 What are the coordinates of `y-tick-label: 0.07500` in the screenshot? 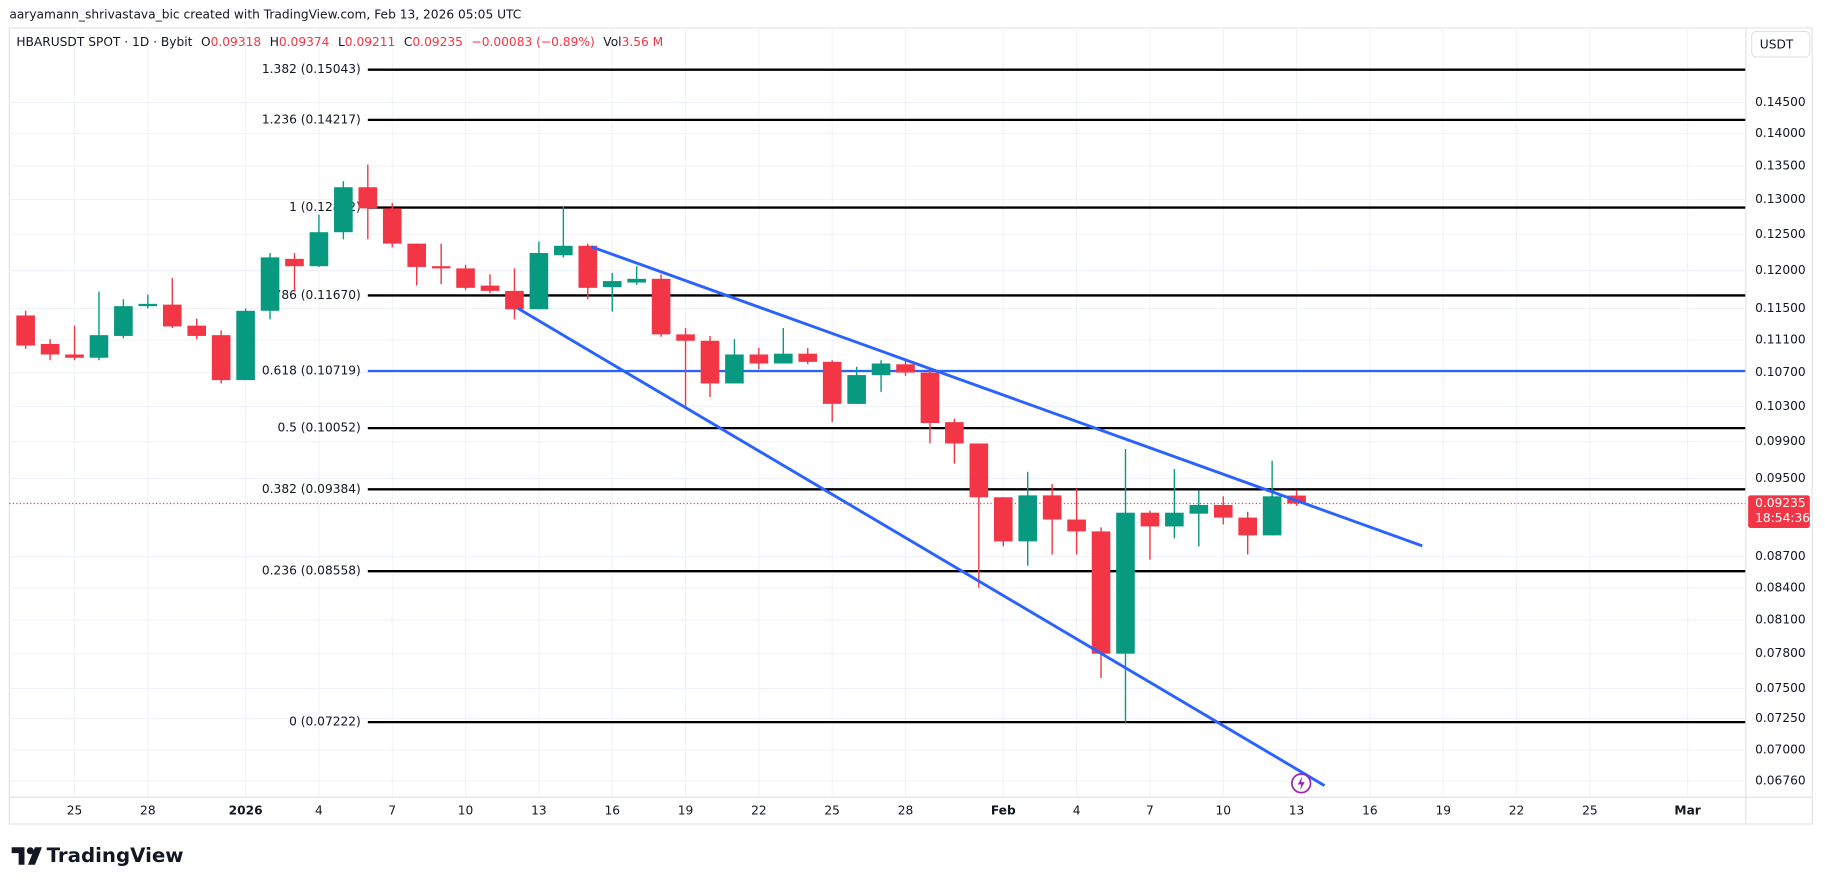 It's located at (1780, 688).